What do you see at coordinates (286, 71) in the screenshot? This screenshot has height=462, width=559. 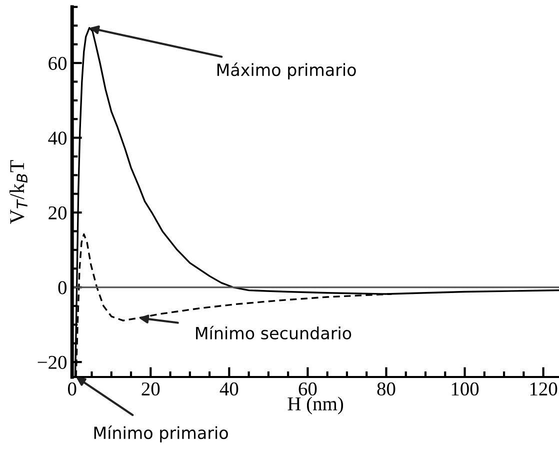 I see `annotation: Máximo primario` at bounding box center [286, 71].